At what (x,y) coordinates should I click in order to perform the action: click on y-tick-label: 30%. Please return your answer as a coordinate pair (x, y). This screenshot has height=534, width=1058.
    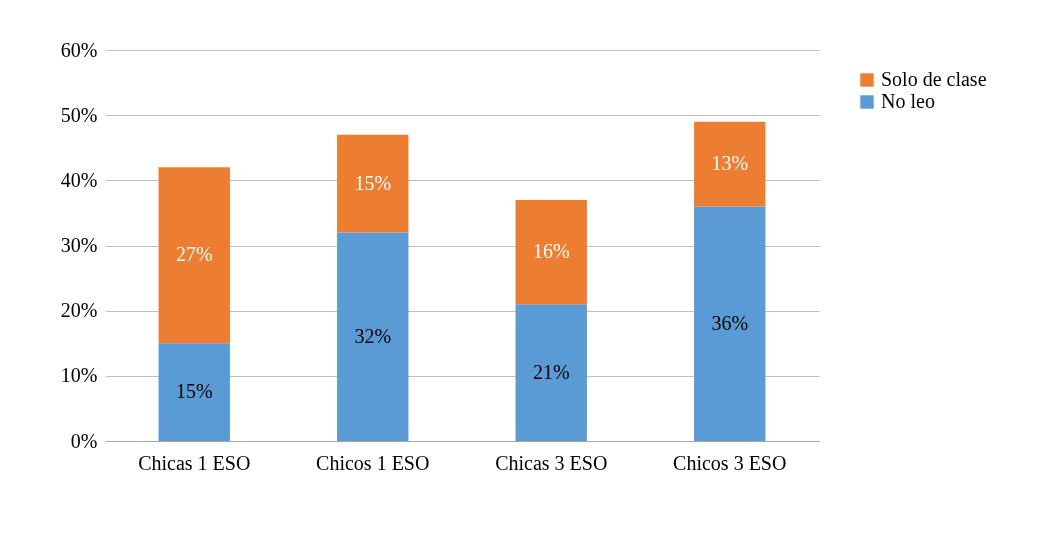
    Looking at the image, I should click on (79, 245).